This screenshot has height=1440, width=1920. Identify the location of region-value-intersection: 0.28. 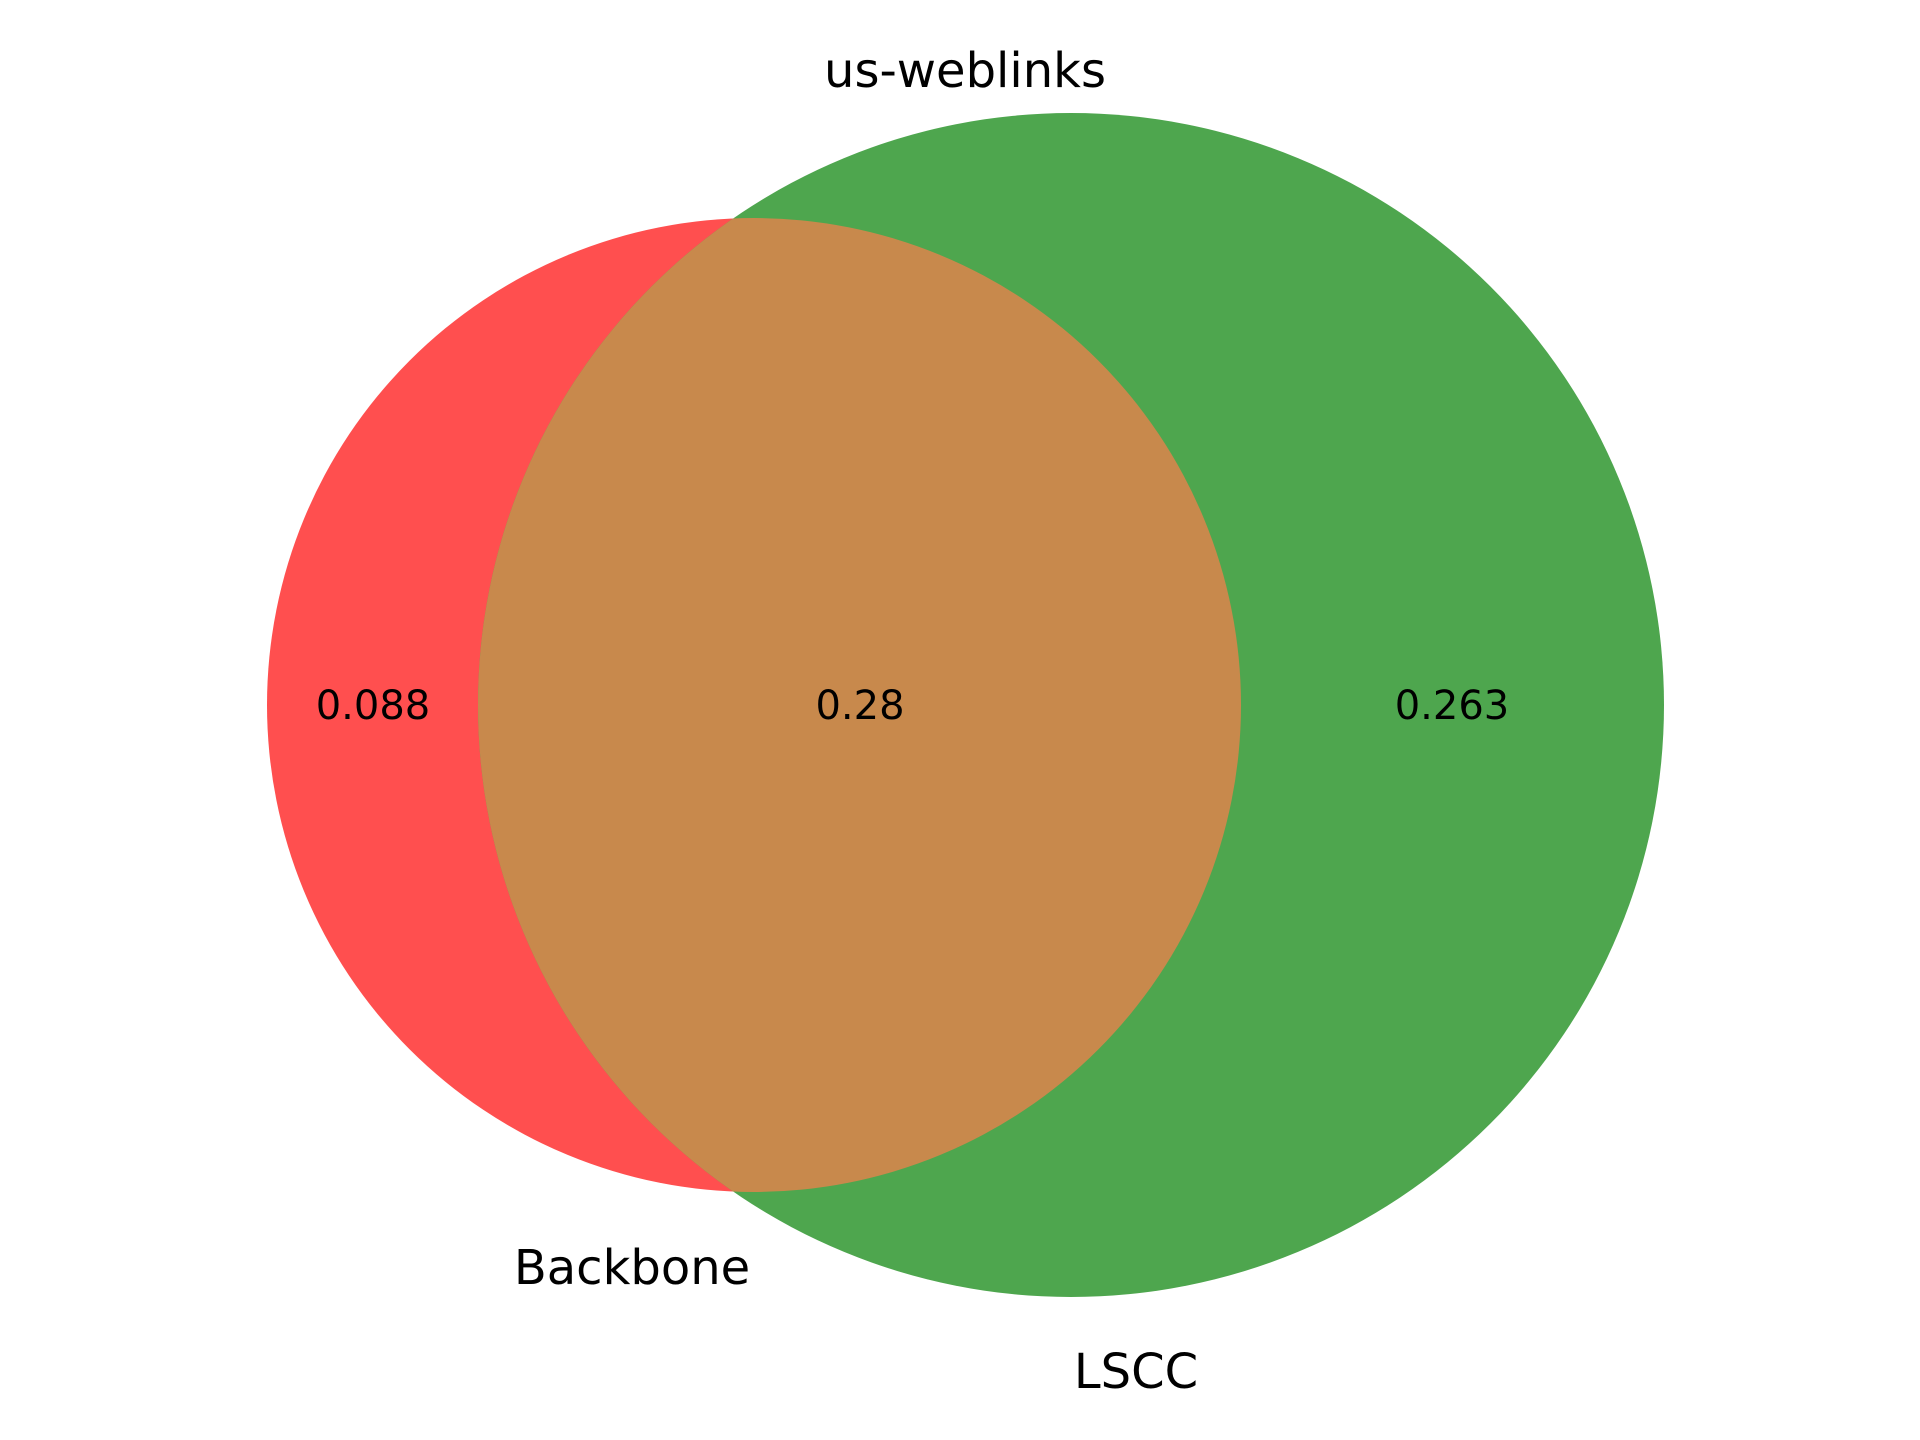
(859, 706).